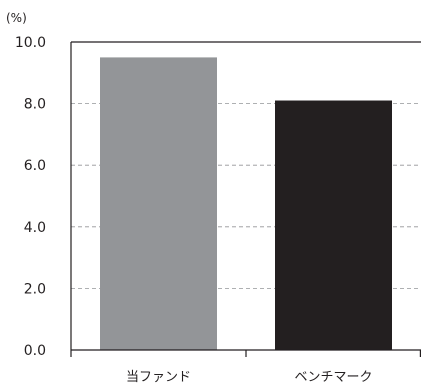  I want to click on y-tick-label: 8.0, so click(35, 105).